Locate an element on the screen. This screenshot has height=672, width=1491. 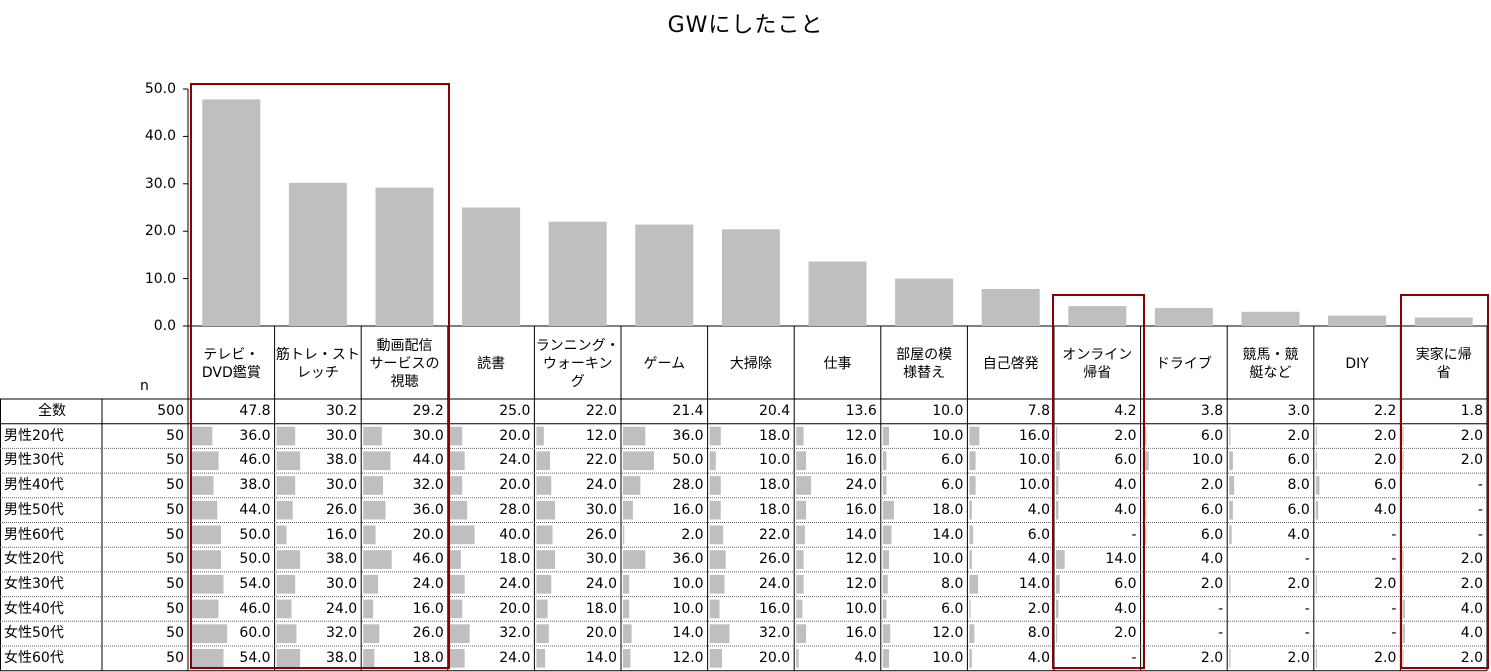
cell-value: 60.0 is located at coordinates (255, 633).